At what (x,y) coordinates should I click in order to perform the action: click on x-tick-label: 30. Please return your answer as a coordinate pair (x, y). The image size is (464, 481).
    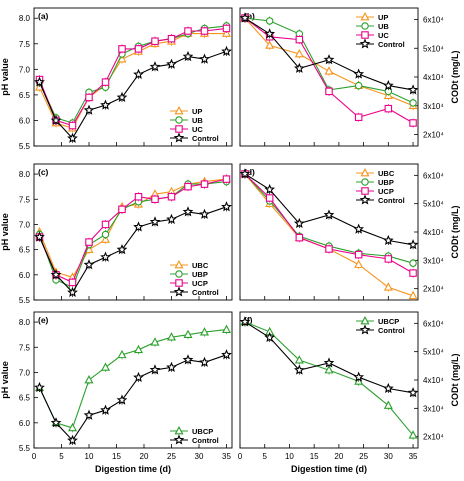
    Looking at the image, I should click on (199, 456).